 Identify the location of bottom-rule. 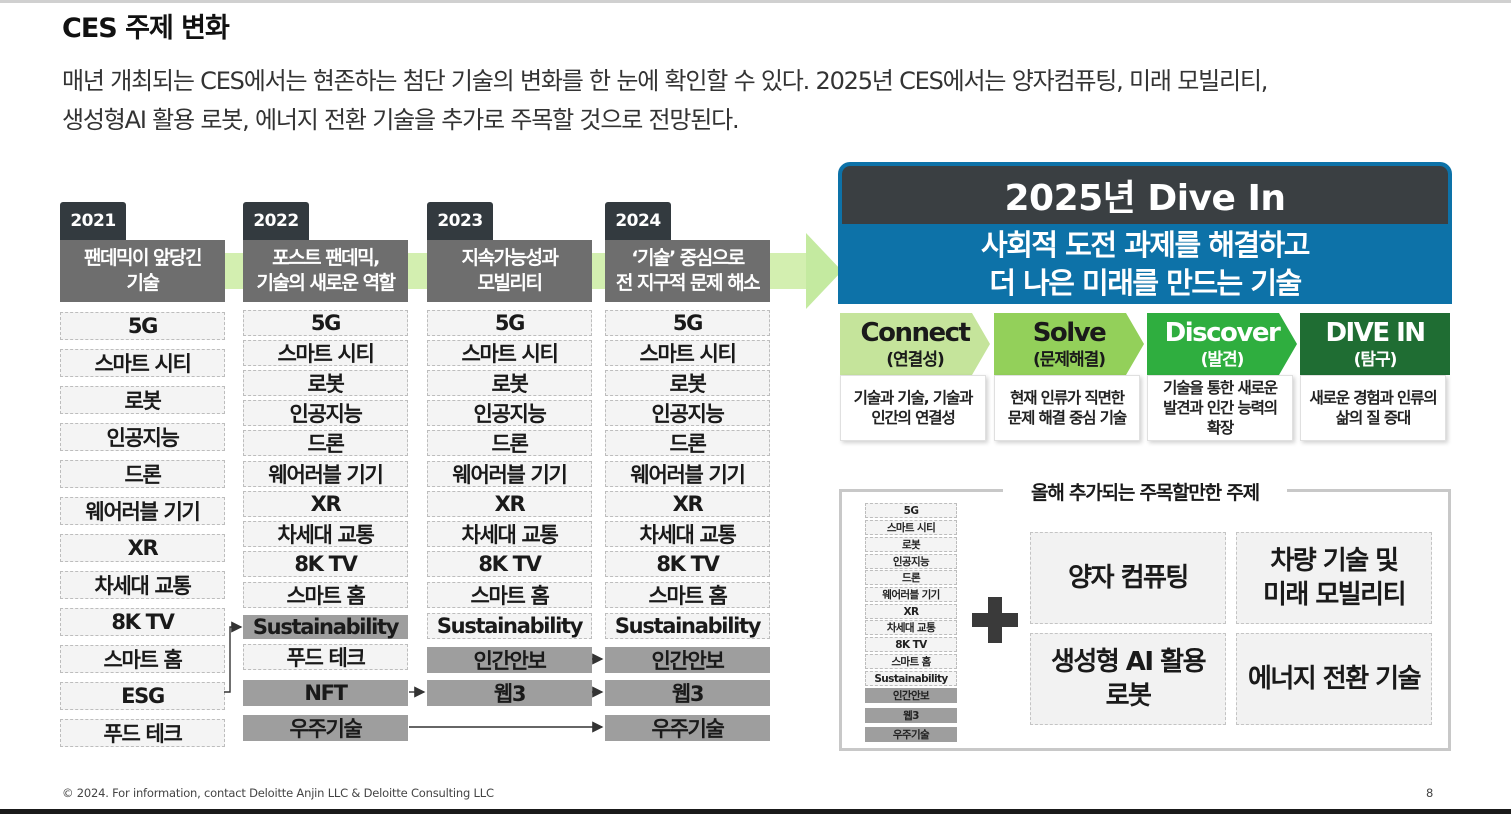
(755, 811).